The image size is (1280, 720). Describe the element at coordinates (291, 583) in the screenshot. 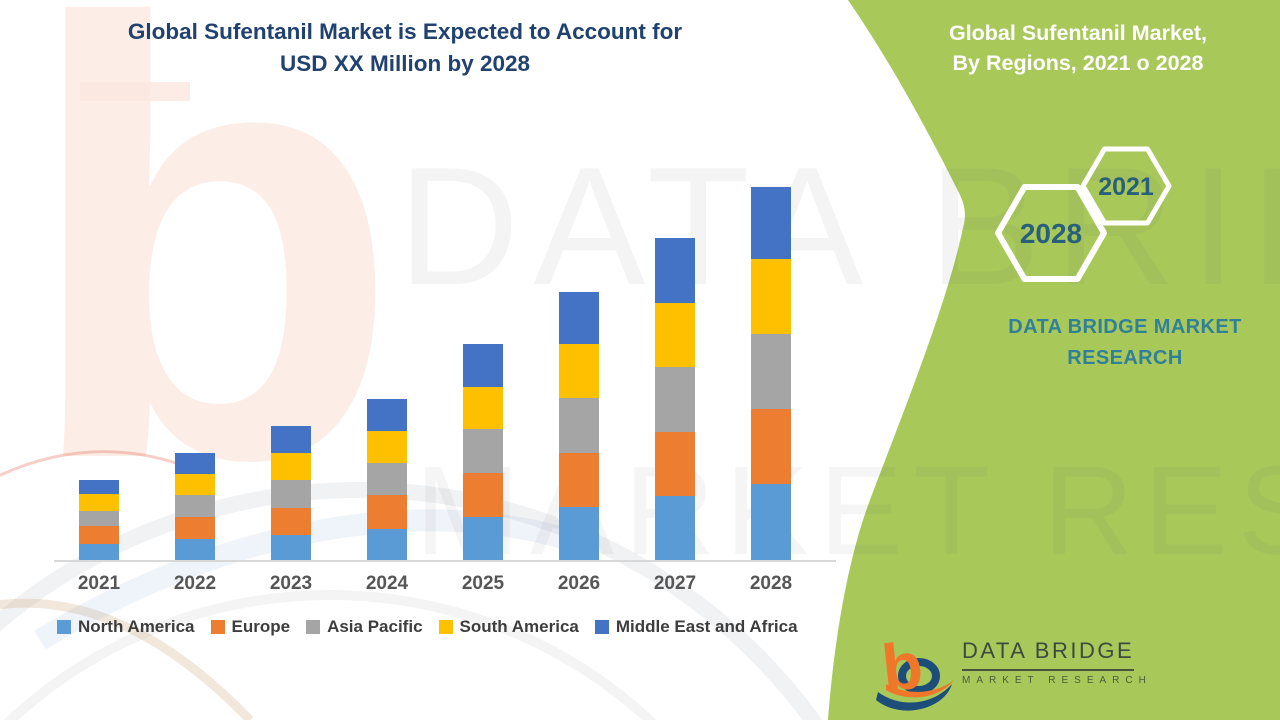

I see `x-tick-2023: 2023` at that location.